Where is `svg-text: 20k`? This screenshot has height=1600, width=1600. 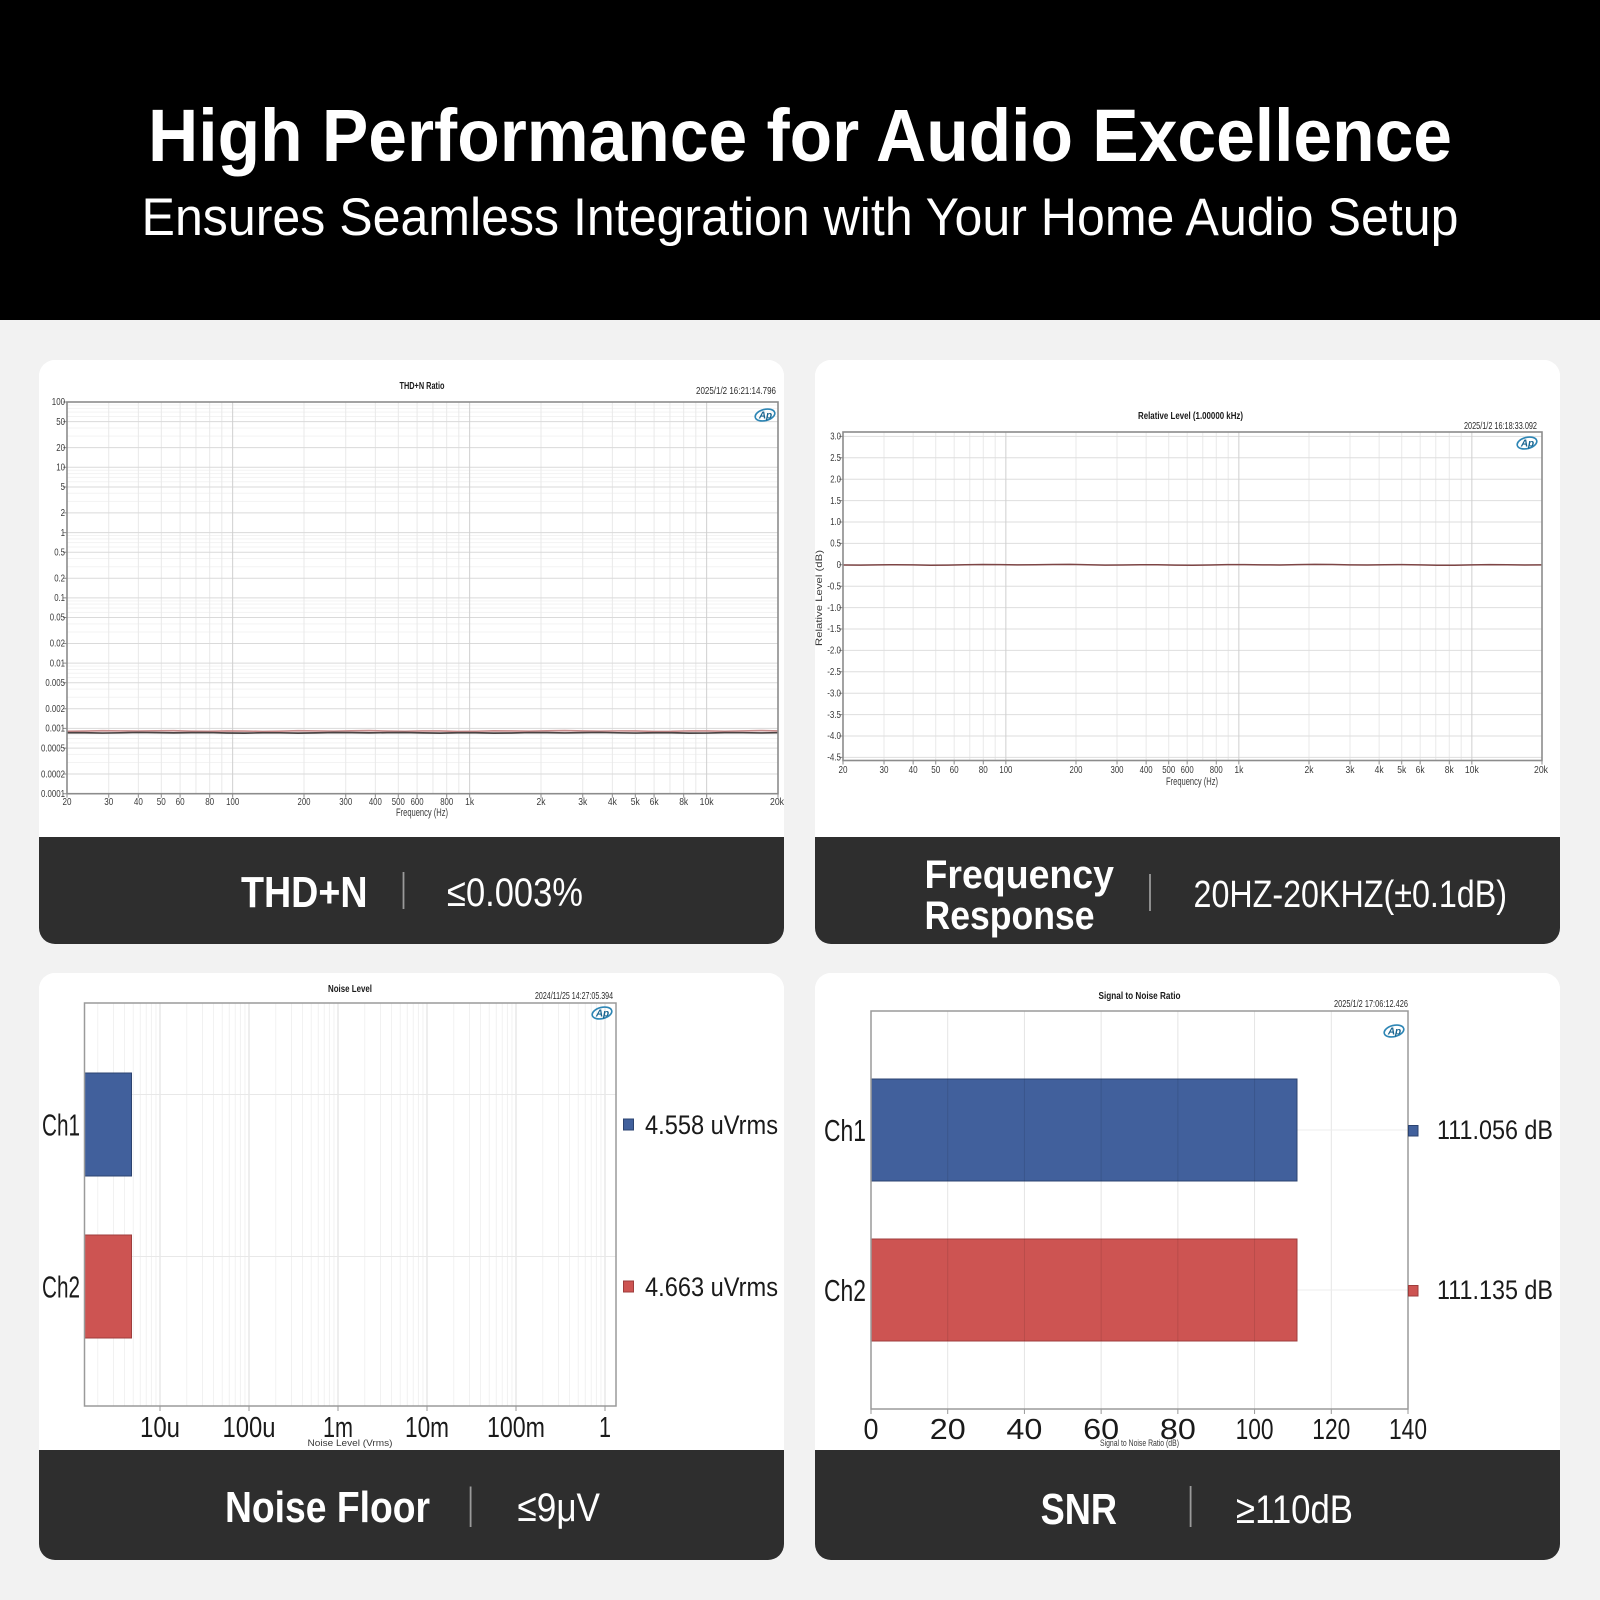
svg-text: 20k is located at coordinates (1541, 770).